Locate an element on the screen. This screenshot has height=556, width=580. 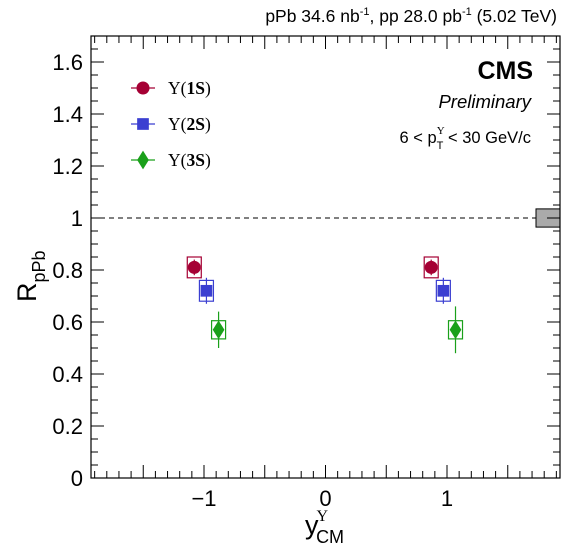
x-axis-title-sub: CM is located at coordinates (330, 537).